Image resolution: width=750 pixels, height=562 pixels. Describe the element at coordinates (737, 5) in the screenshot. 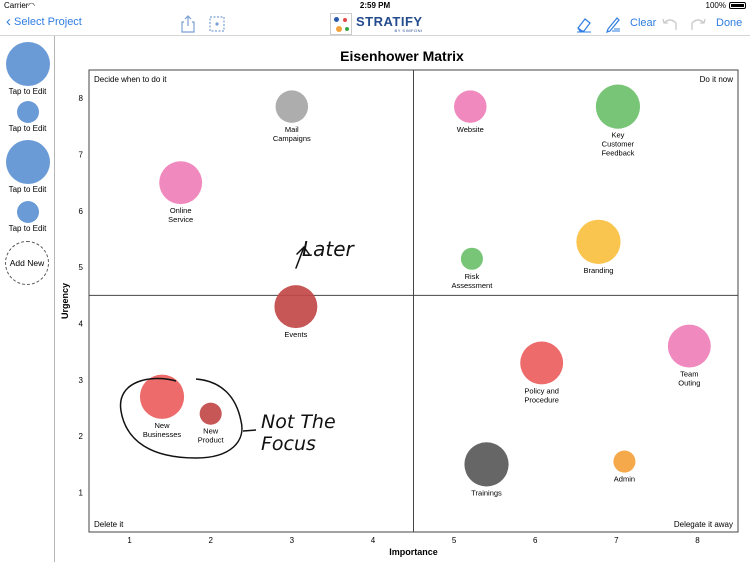

I see `battery-icon` at that location.